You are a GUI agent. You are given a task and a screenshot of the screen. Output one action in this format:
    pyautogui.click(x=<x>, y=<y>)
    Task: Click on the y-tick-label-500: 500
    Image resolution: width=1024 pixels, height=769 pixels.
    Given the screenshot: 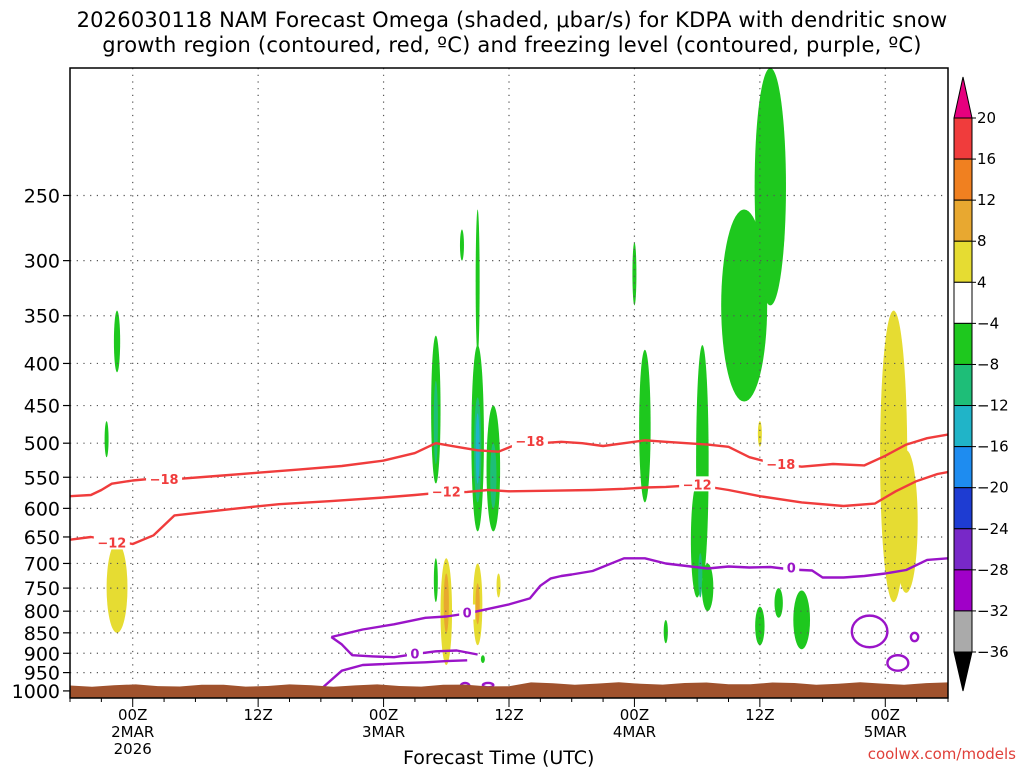 What is the action you would take?
    pyautogui.click(x=42, y=444)
    